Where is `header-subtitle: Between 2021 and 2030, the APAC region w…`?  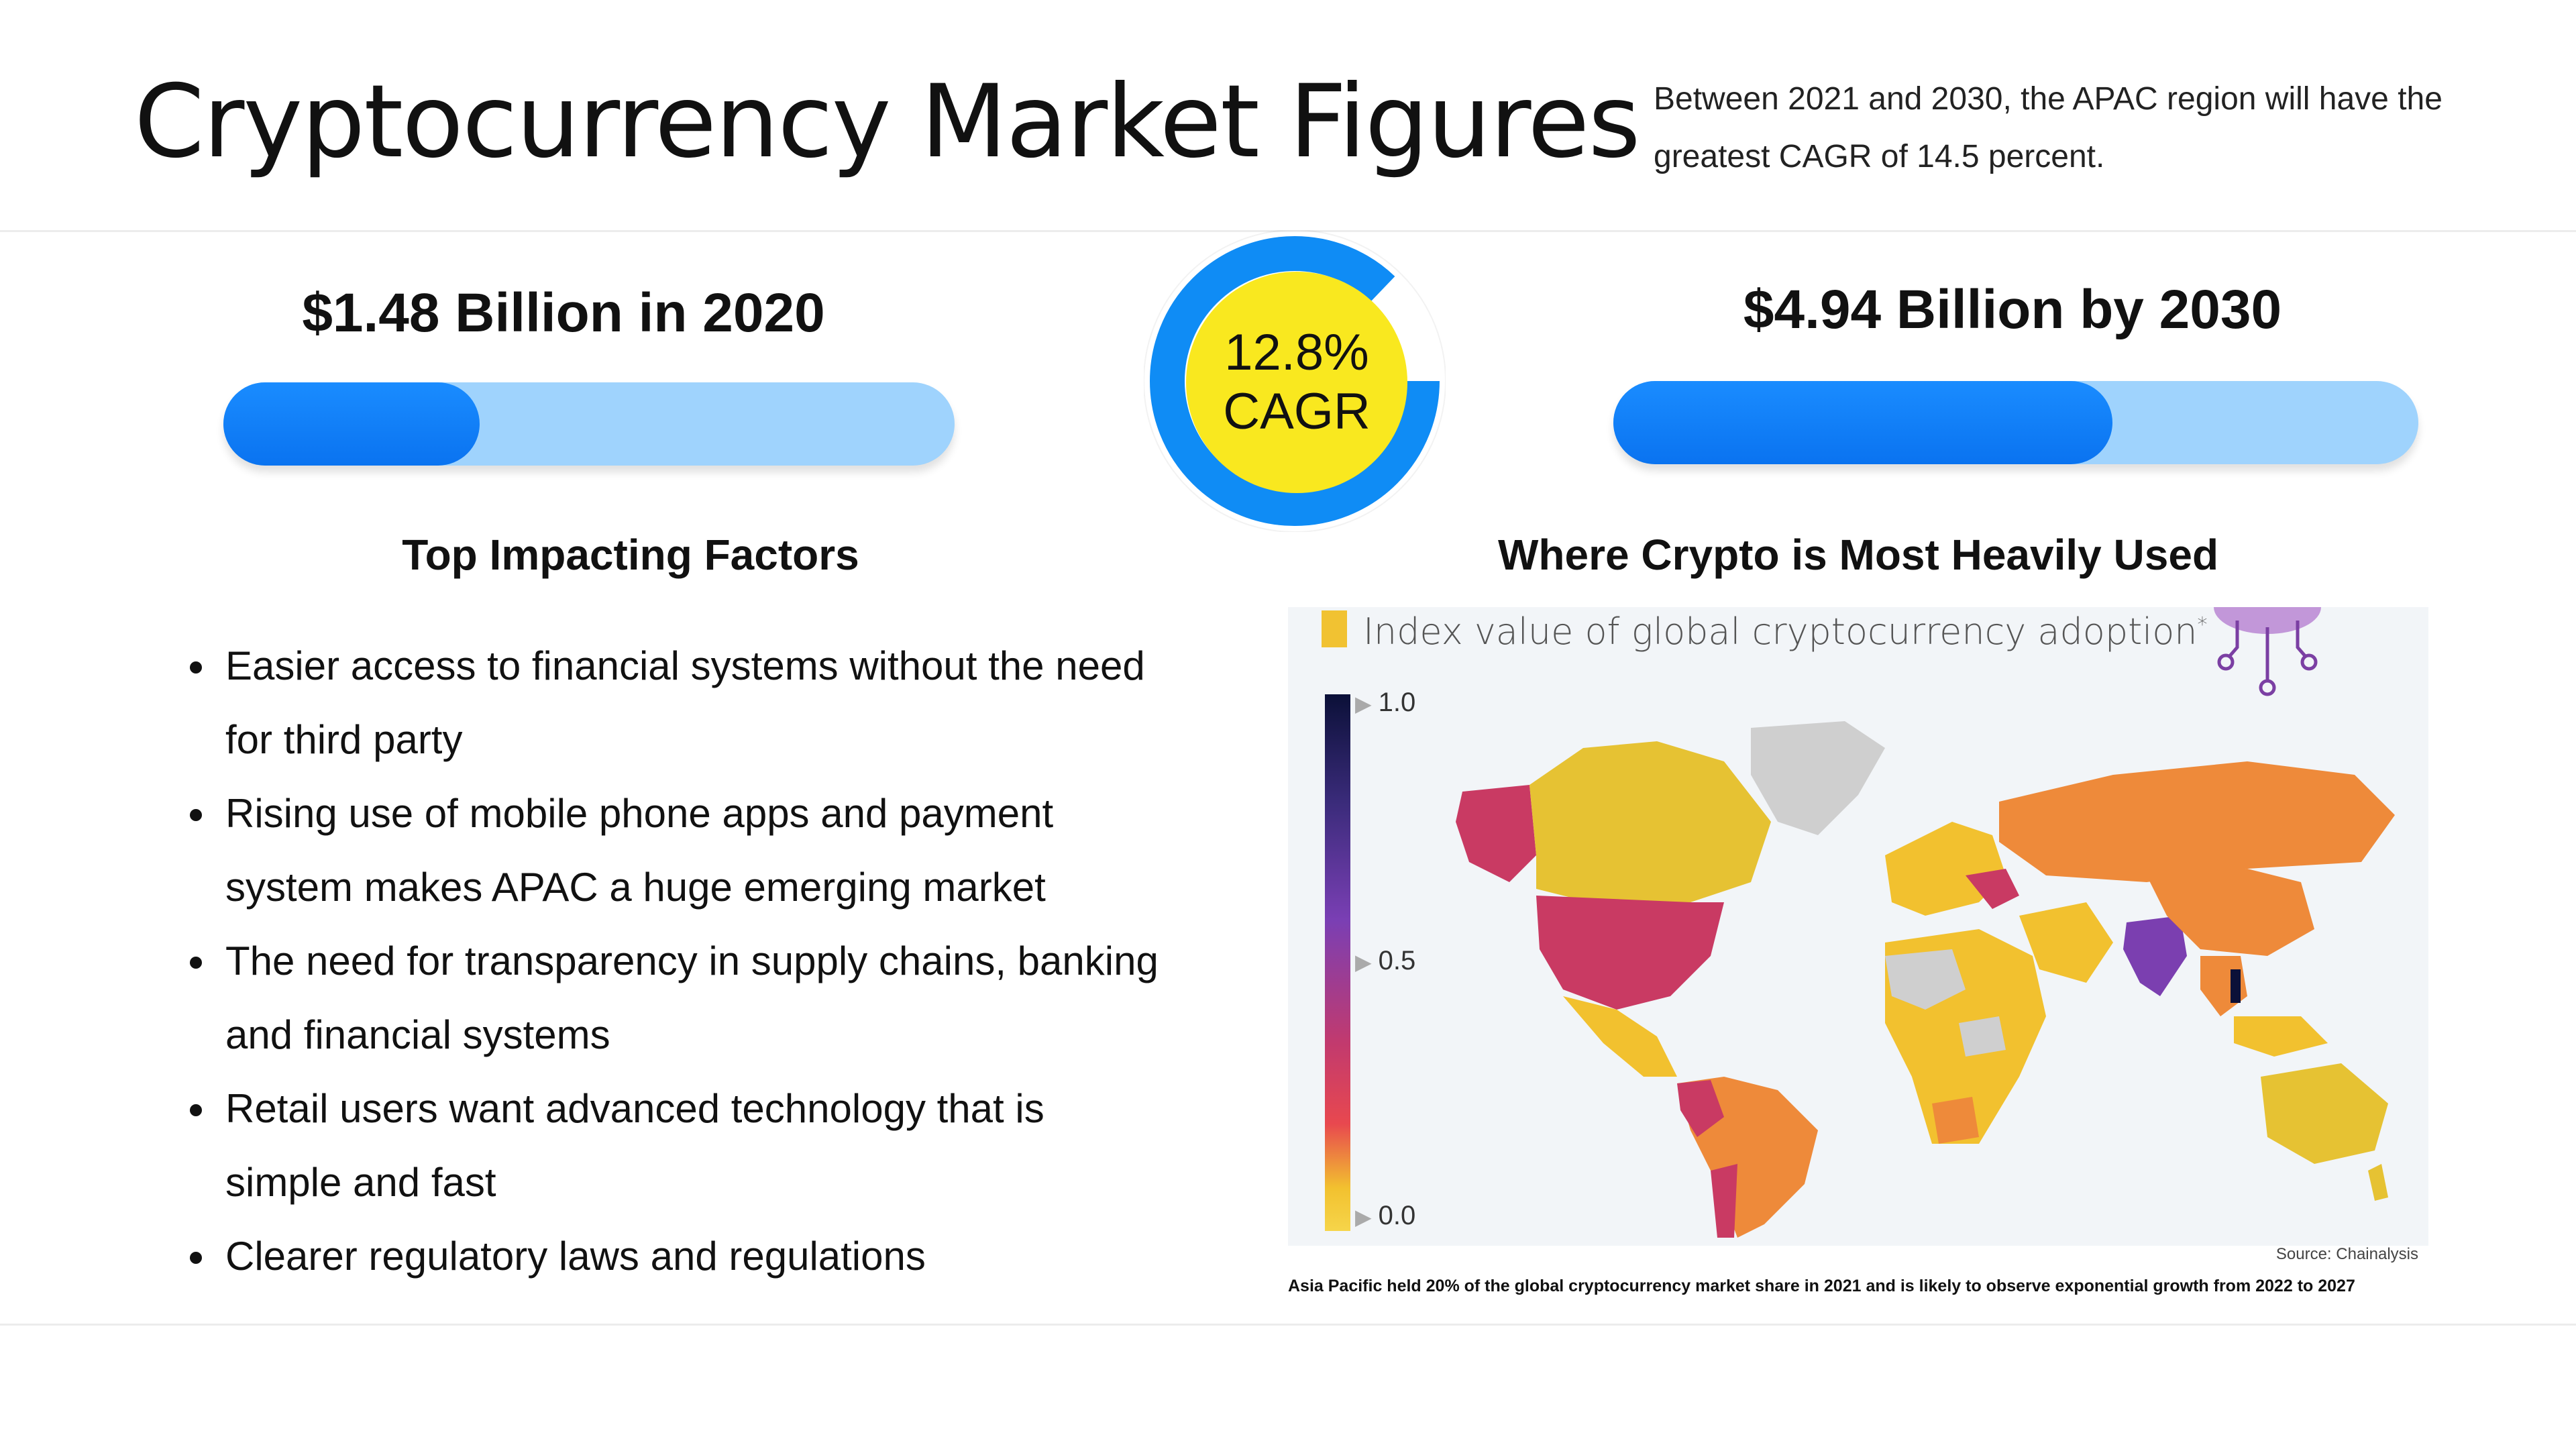
header-subtitle: Between 2021 and 2030, the APAC region w… is located at coordinates (2048, 127).